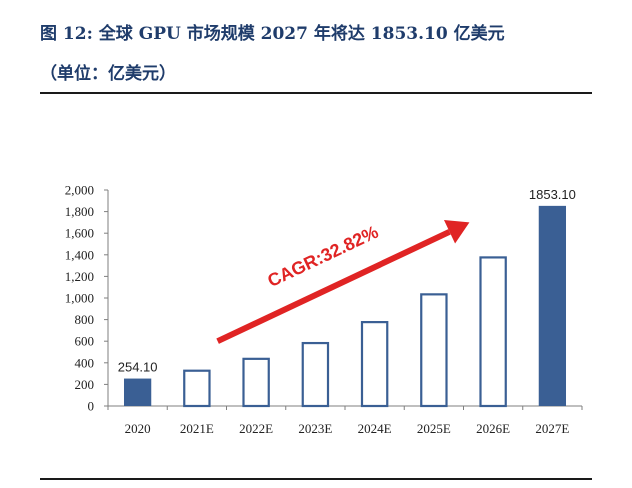 The image size is (632, 488). What do you see at coordinates (552, 194) in the screenshot?
I see `data-label-2027e: 1853.10` at bounding box center [552, 194].